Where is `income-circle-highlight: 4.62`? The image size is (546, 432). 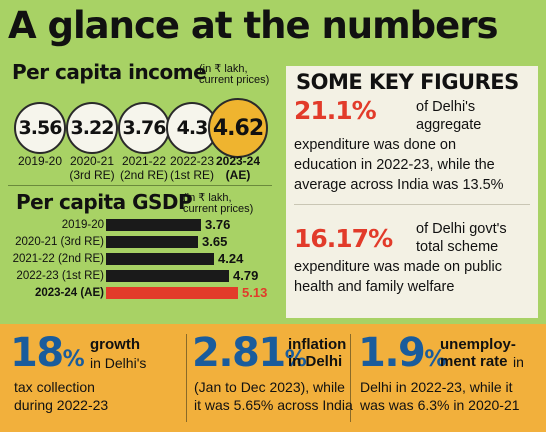 income-circle-highlight: 4.62 is located at coordinates (238, 128).